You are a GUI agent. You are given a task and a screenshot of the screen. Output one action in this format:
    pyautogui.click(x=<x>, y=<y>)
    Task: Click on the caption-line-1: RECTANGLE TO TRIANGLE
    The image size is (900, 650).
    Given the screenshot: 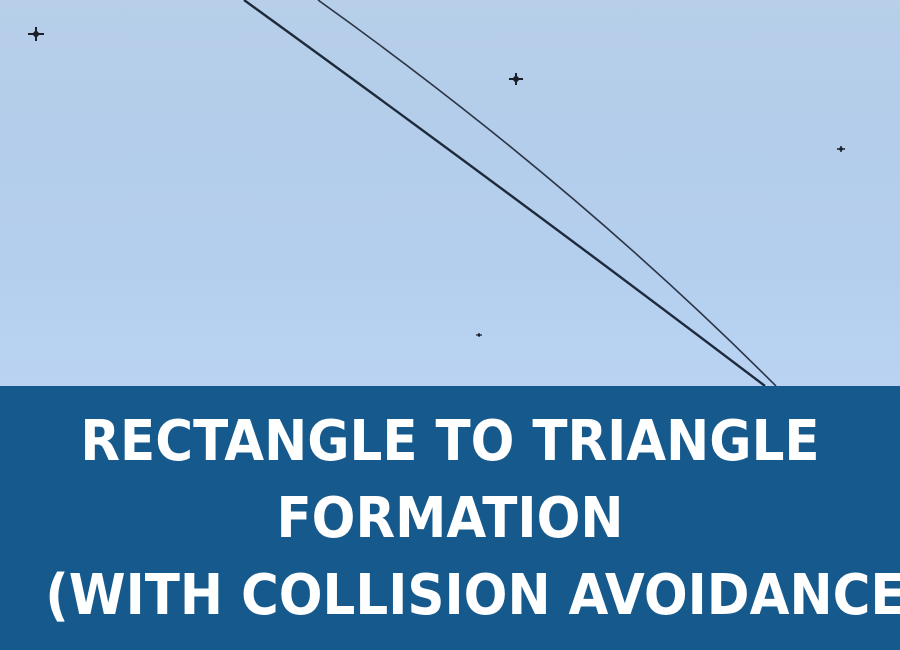 What is the action you would take?
    pyautogui.click(x=450, y=441)
    